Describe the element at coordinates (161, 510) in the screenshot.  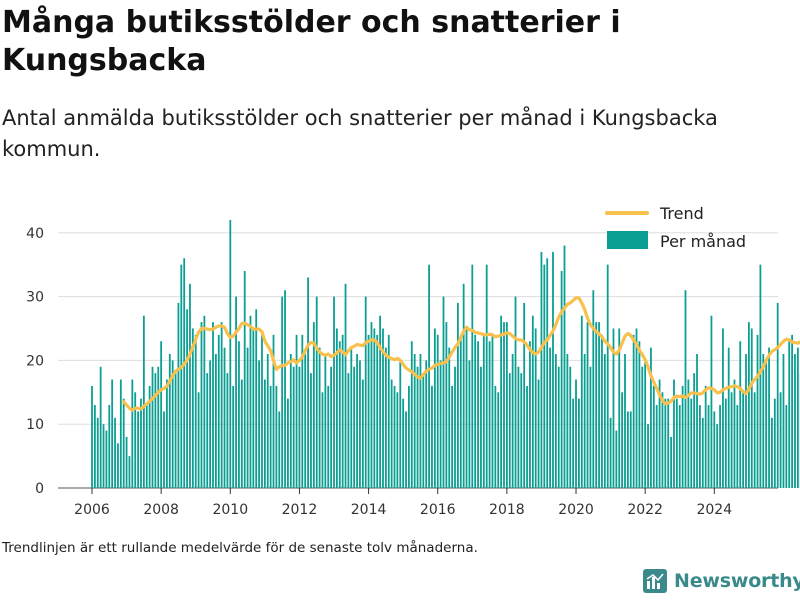
I see `x-tick-label-2008: 2008` at that location.